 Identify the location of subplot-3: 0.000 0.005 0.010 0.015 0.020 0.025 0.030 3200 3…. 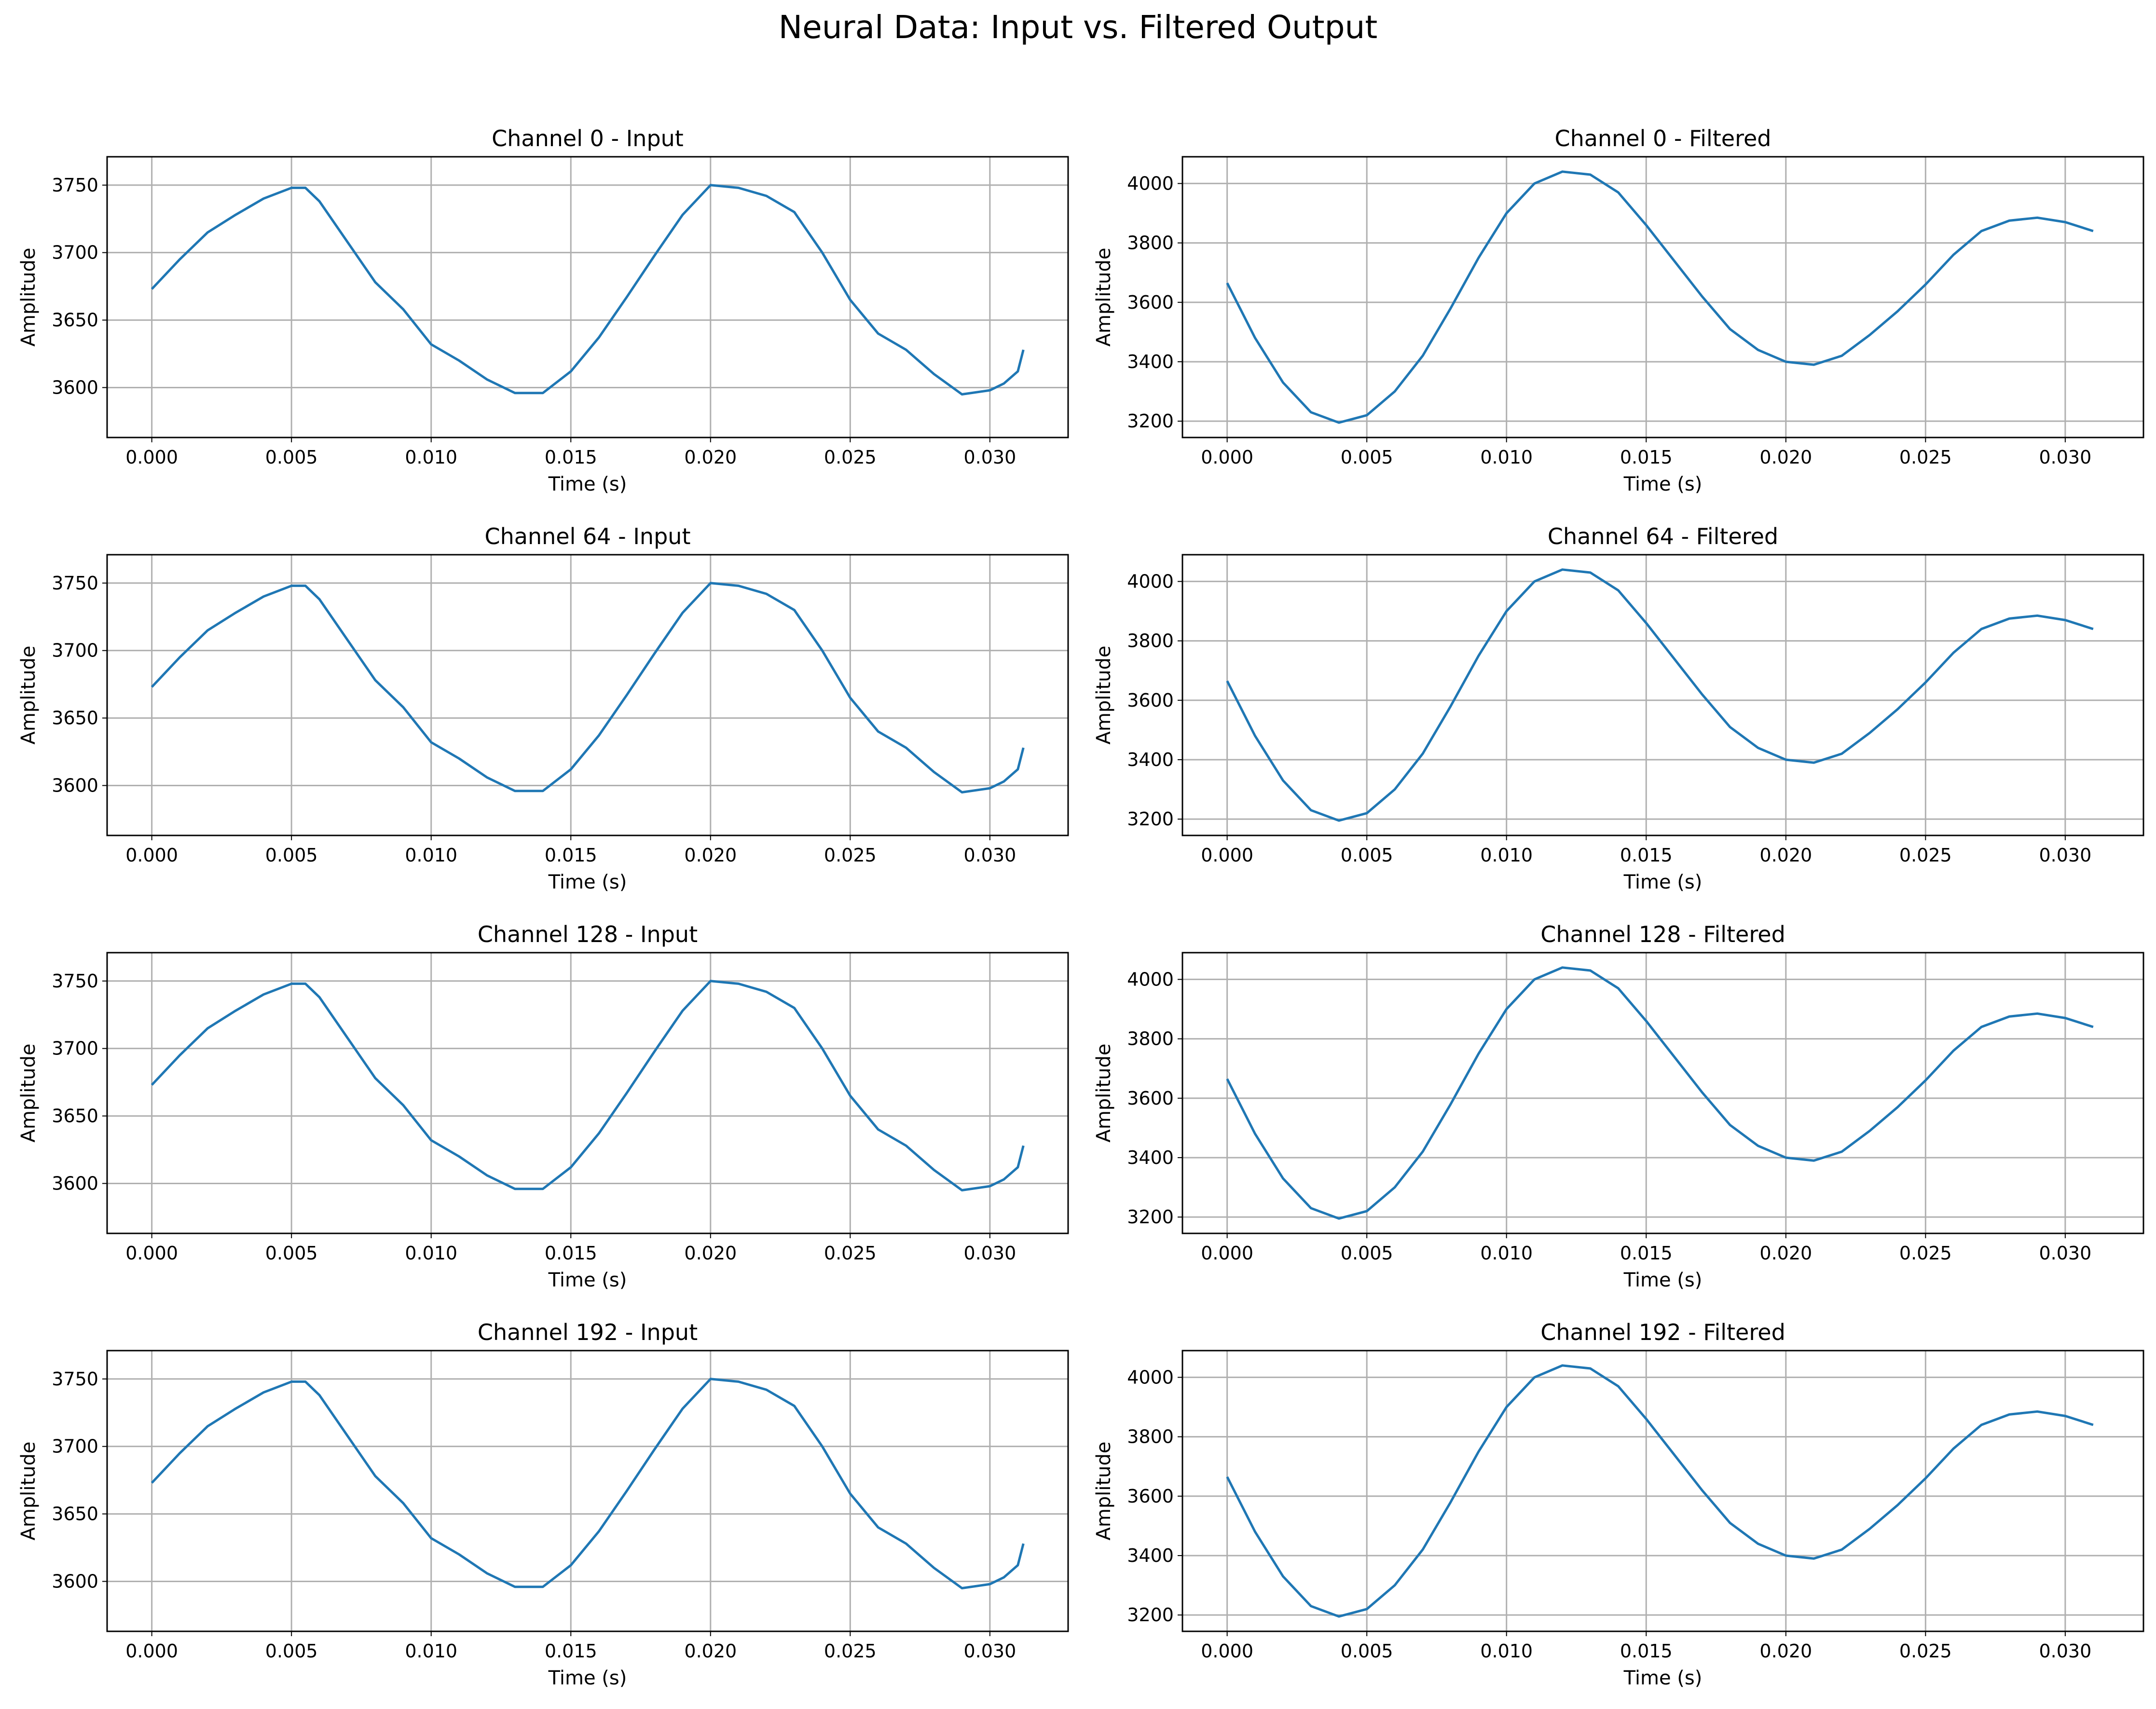
(1619, 708).